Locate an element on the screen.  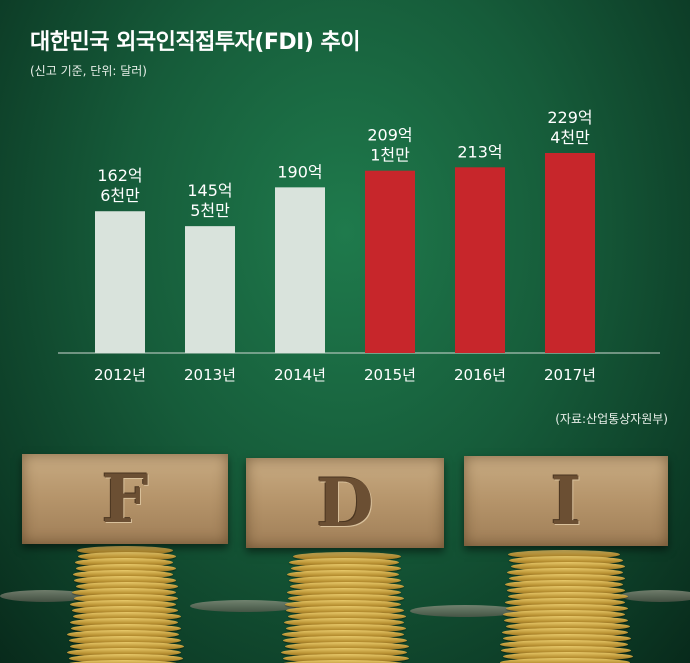
wooden-block-d: D is located at coordinates (345, 503).